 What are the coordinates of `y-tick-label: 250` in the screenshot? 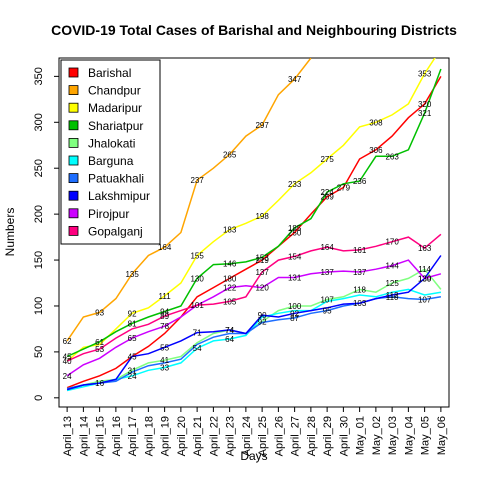 It's located at (39, 168).